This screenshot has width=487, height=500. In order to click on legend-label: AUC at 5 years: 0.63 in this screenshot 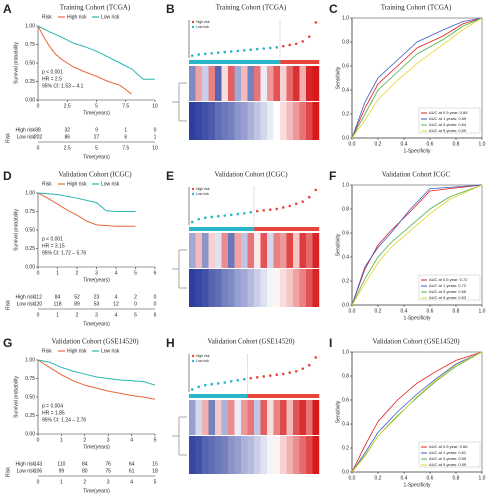, I will do `click(448, 297)`.